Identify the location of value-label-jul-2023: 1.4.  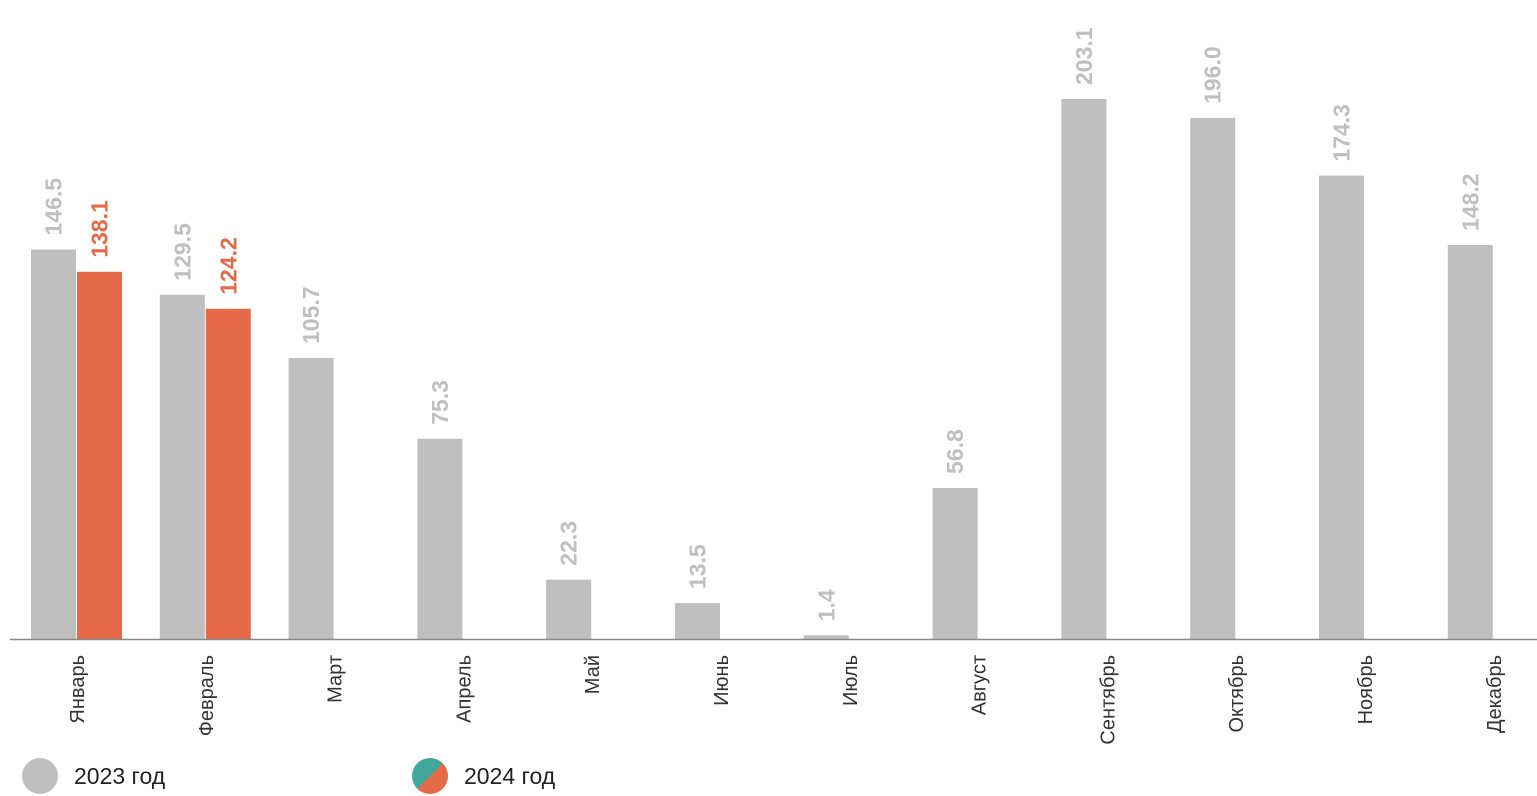
(826, 605).